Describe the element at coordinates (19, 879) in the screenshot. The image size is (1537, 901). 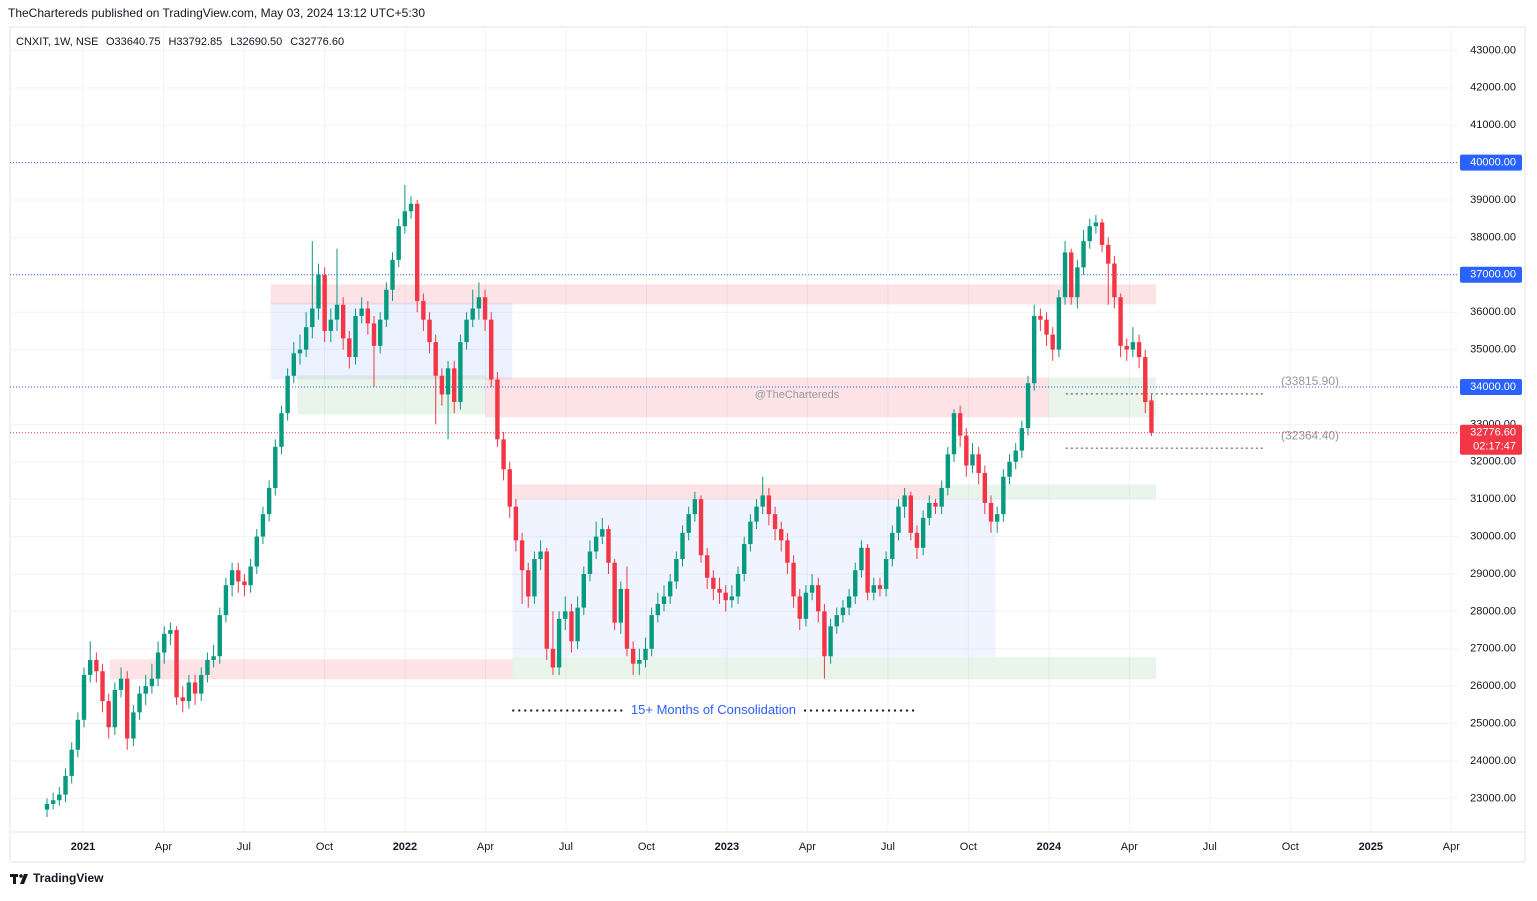
I see `logo` at that location.